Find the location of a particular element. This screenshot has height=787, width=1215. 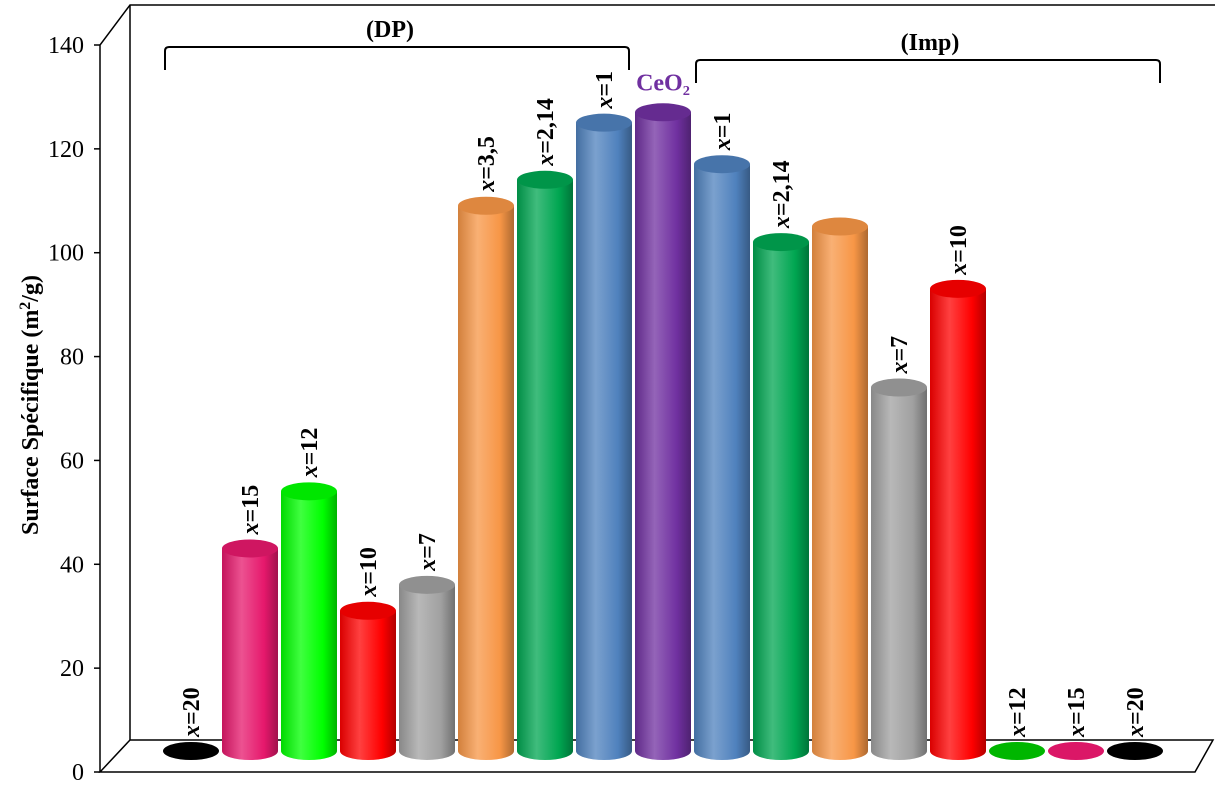

y-axis-title: Surface Spécifique (m2/g) is located at coordinates (31, 405).